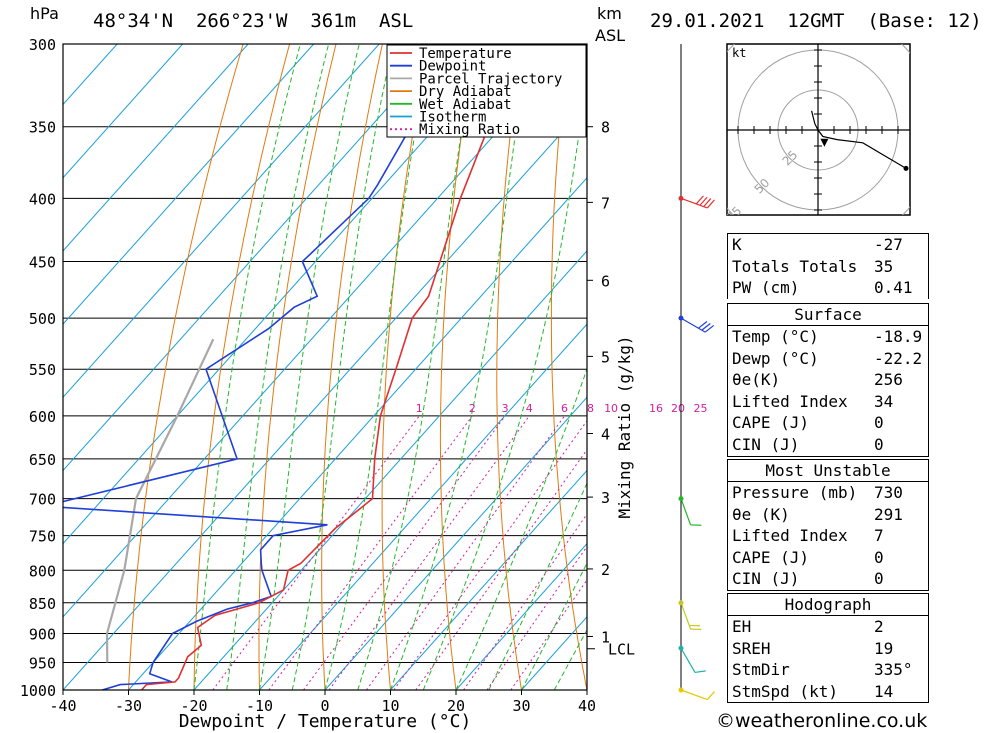 This screenshot has height=733, width=1000. Describe the element at coordinates (739, 53) in the screenshot. I see `hodograph-unit-label: kt` at that location.